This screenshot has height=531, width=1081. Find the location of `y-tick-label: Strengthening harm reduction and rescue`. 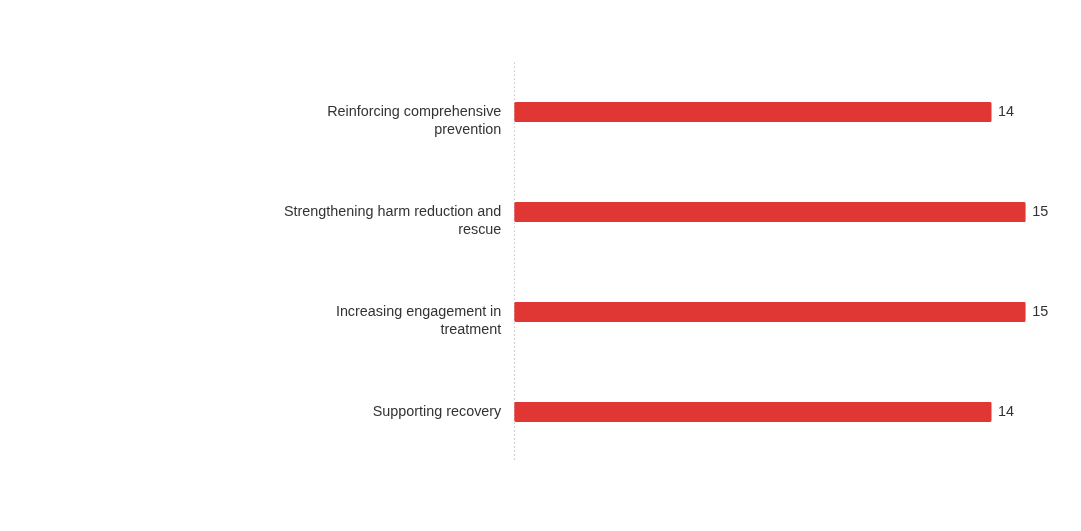

y-tick-label: Strengthening harm reduction and rescue is located at coordinates (392, 220).